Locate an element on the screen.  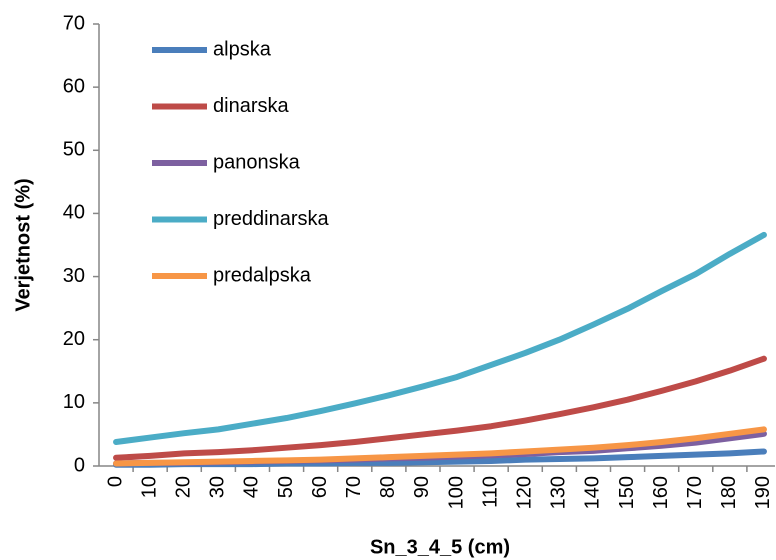
x-tick-label: 60 is located at coordinates (320, 487).